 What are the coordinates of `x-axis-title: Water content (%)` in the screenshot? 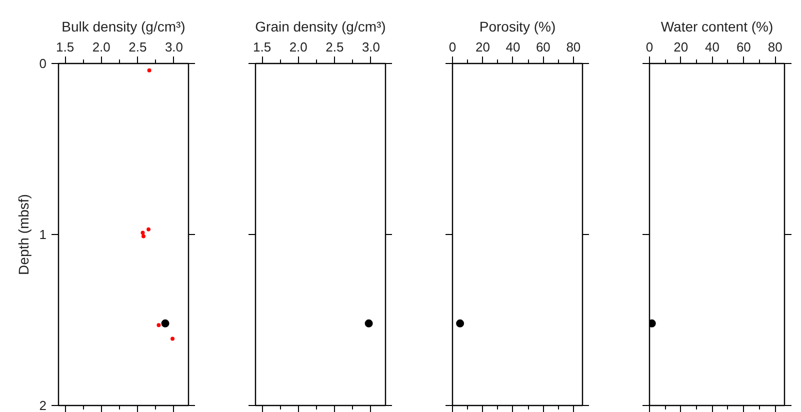 It's located at (717, 26).